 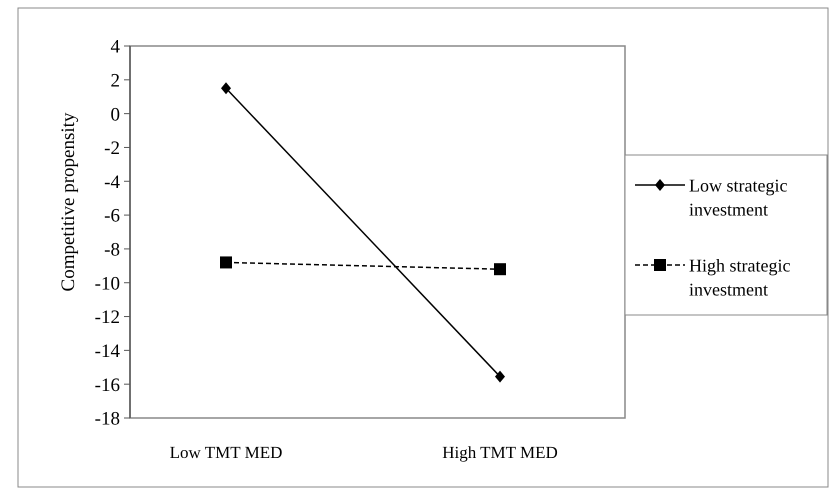 I want to click on y-tick-label: -2, so click(x=112, y=149).